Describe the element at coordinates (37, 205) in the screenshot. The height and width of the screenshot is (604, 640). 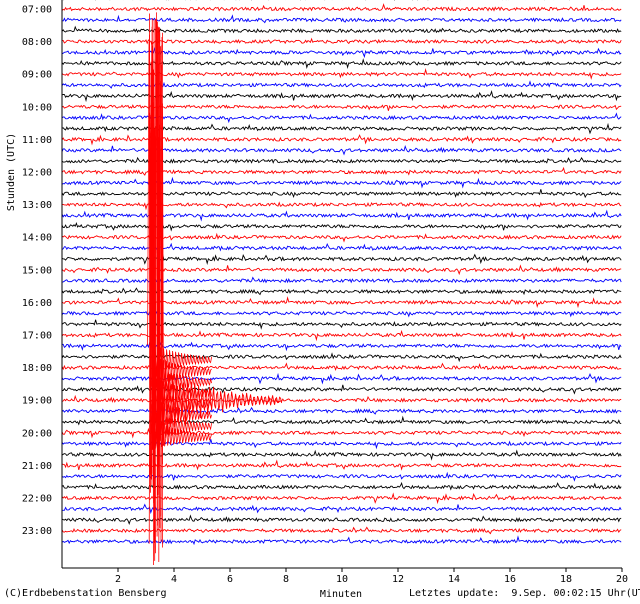
I see `hour-label: 13:00` at that location.